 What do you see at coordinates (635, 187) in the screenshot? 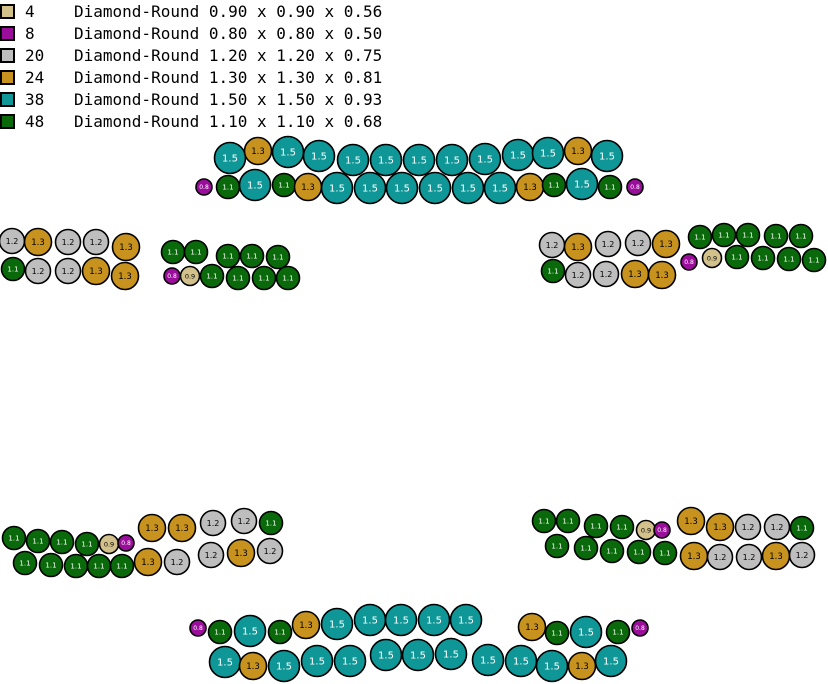
I see `stone: 0.8` at bounding box center [635, 187].